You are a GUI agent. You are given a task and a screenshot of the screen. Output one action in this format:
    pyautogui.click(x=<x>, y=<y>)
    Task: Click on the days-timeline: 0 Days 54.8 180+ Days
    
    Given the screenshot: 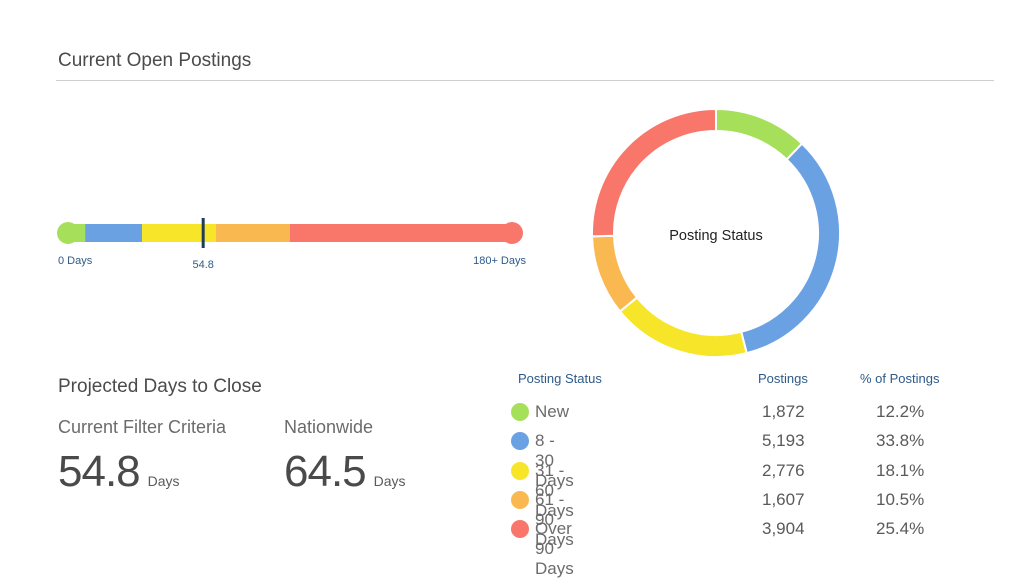 What is the action you would take?
    pyautogui.click(x=291, y=244)
    